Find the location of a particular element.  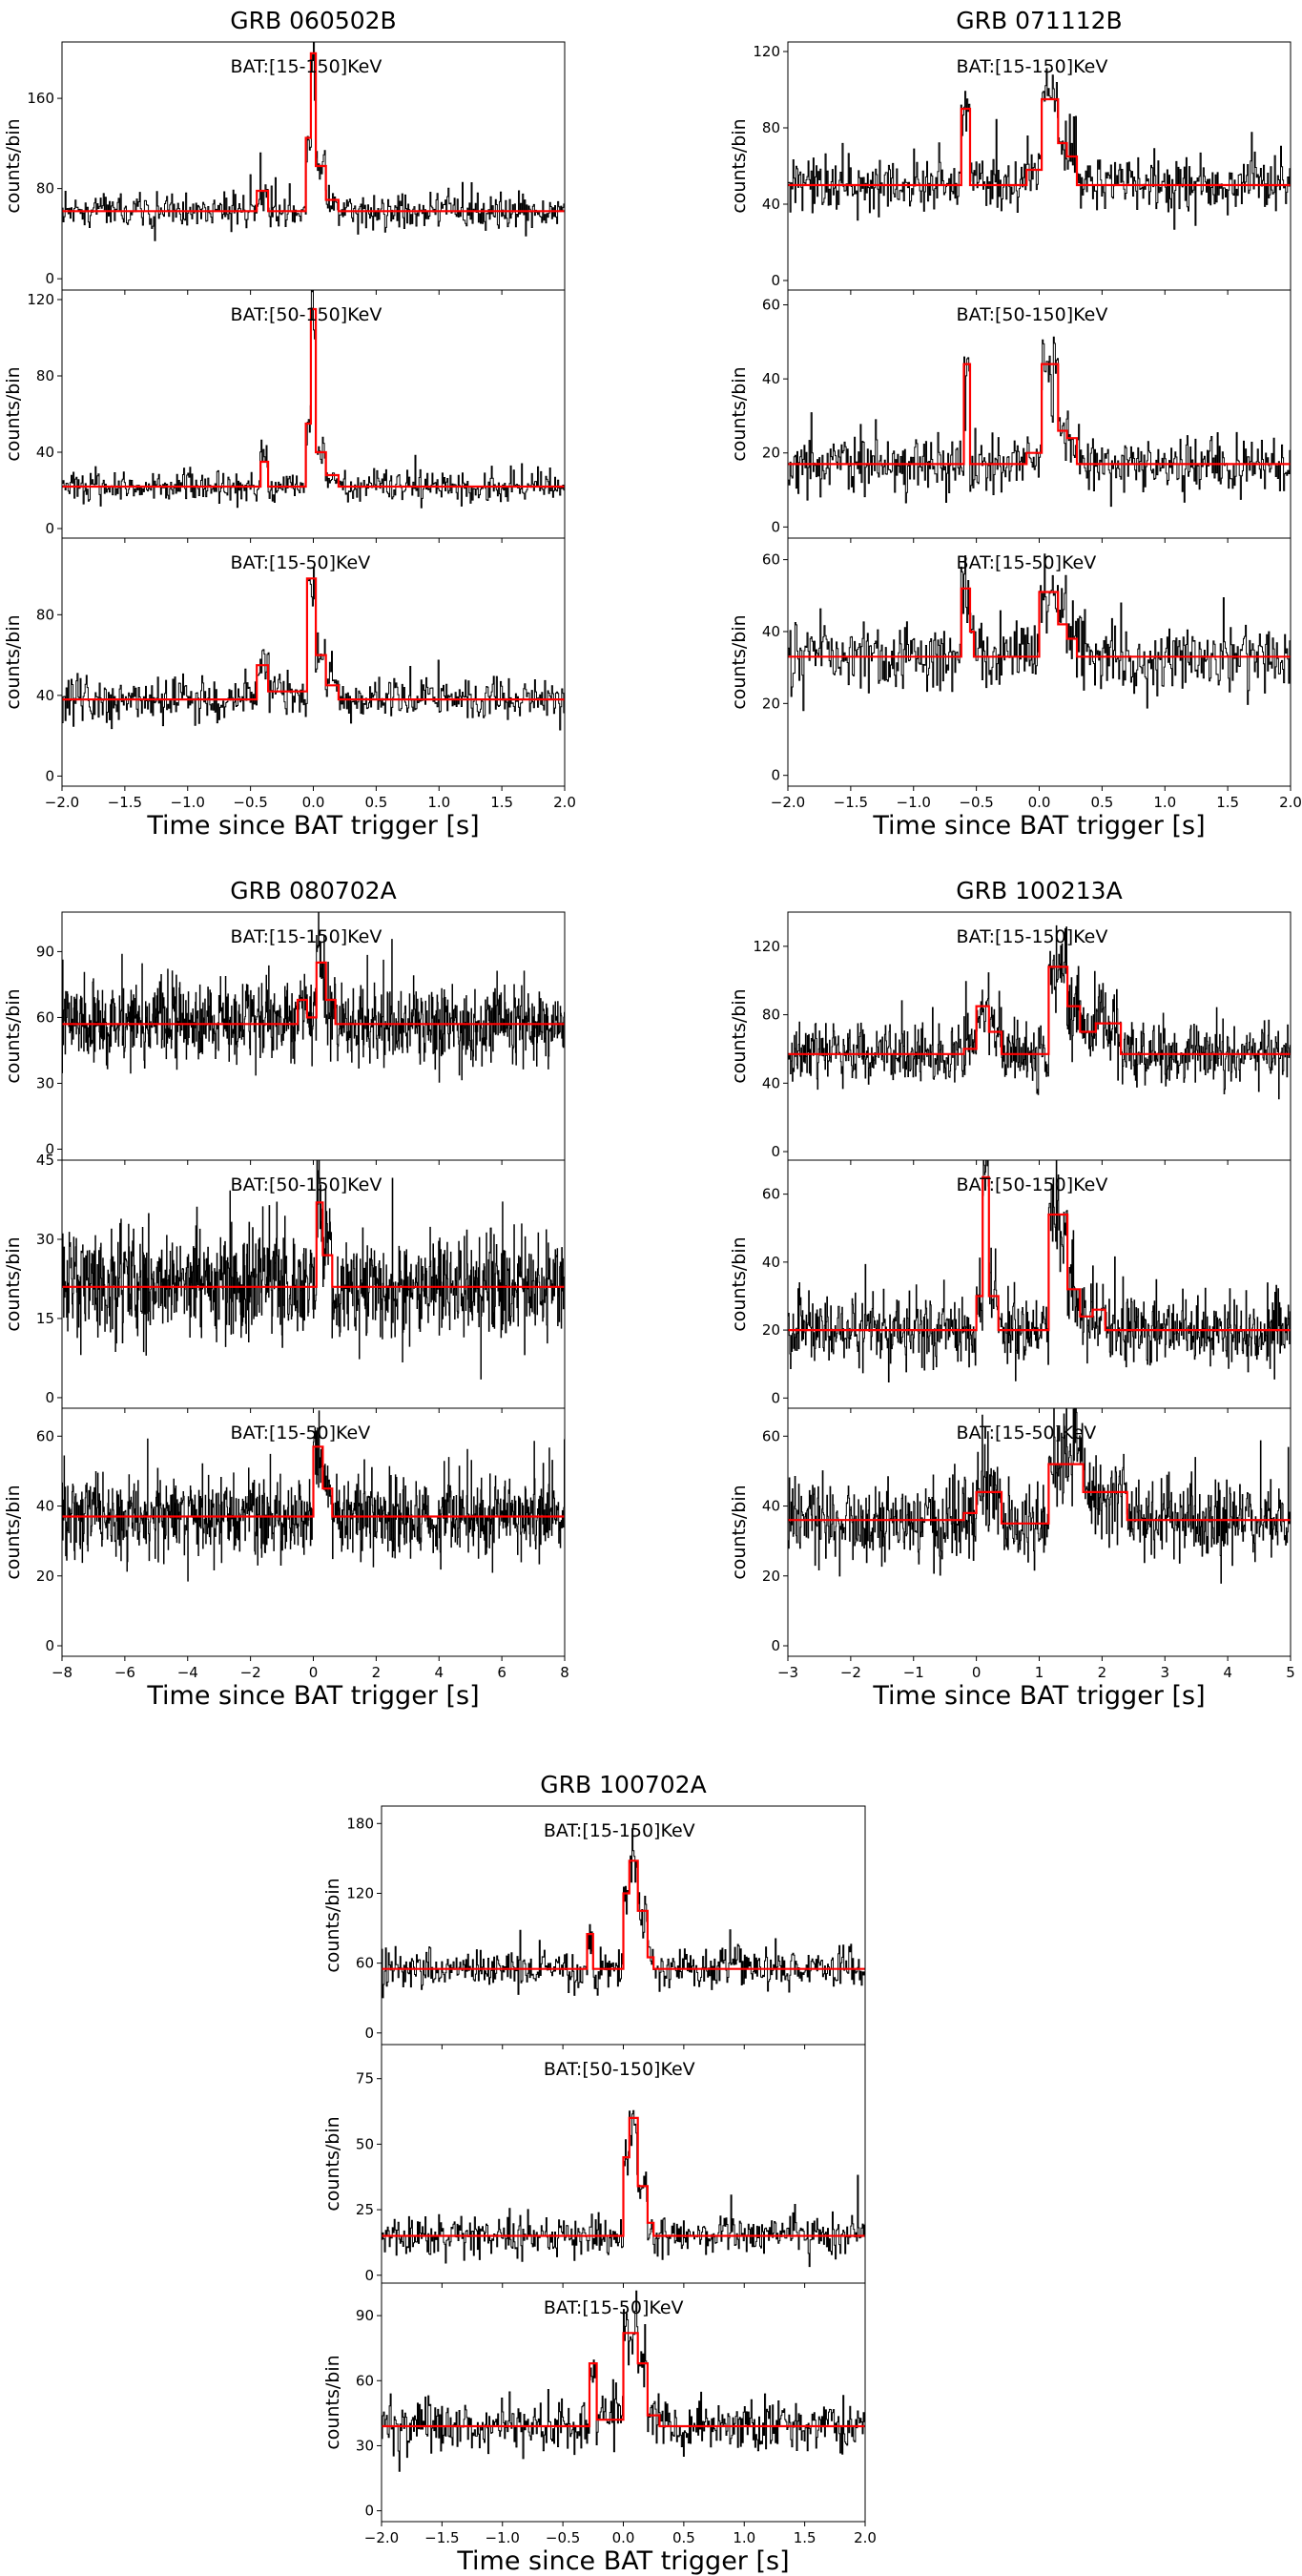

y-tick-label: 90 is located at coordinates (45, 951).